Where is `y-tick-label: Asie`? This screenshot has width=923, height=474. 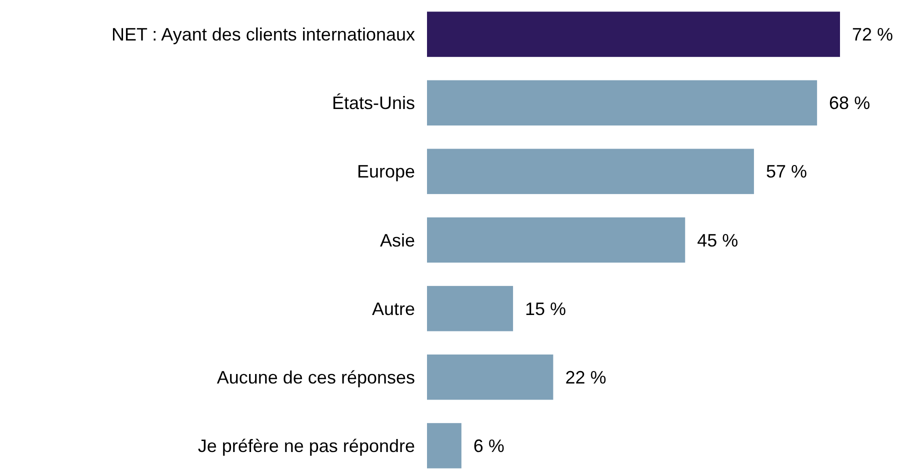
y-tick-label: Asie is located at coordinates (397, 240).